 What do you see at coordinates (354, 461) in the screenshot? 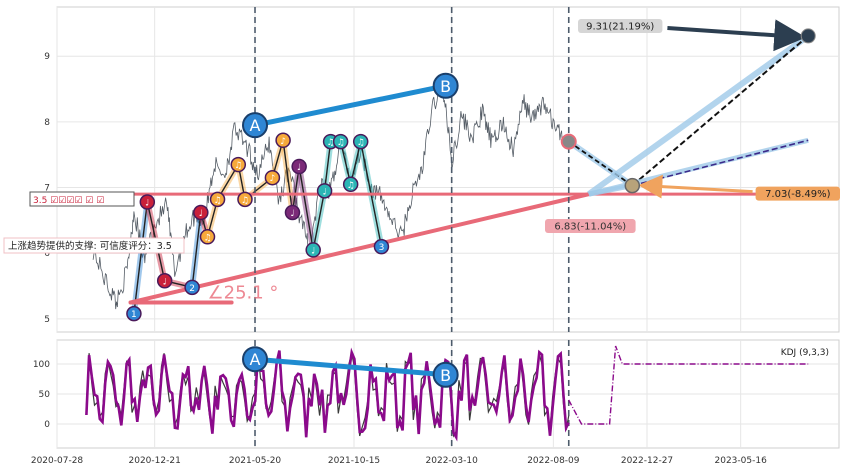
I see `x-tick-label: 2021-10-15` at bounding box center [354, 461].